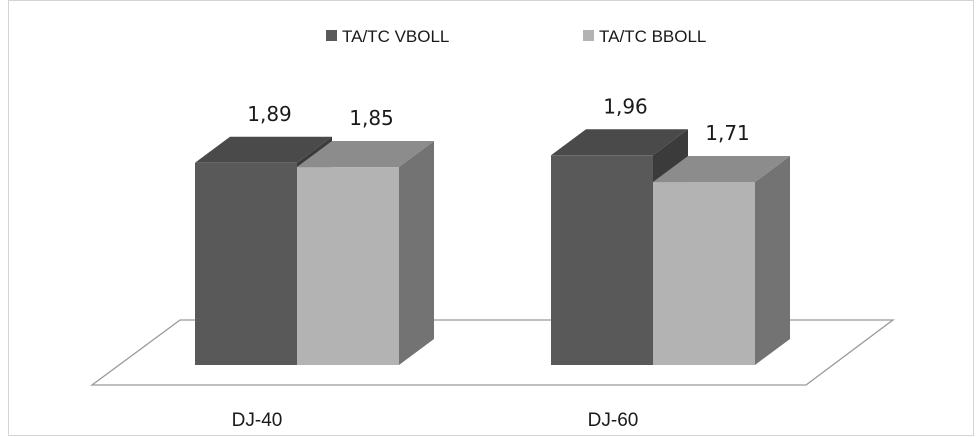  Describe the element at coordinates (613, 420) in the screenshot. I see `category-label-dj-60: DJ-60` at that location.